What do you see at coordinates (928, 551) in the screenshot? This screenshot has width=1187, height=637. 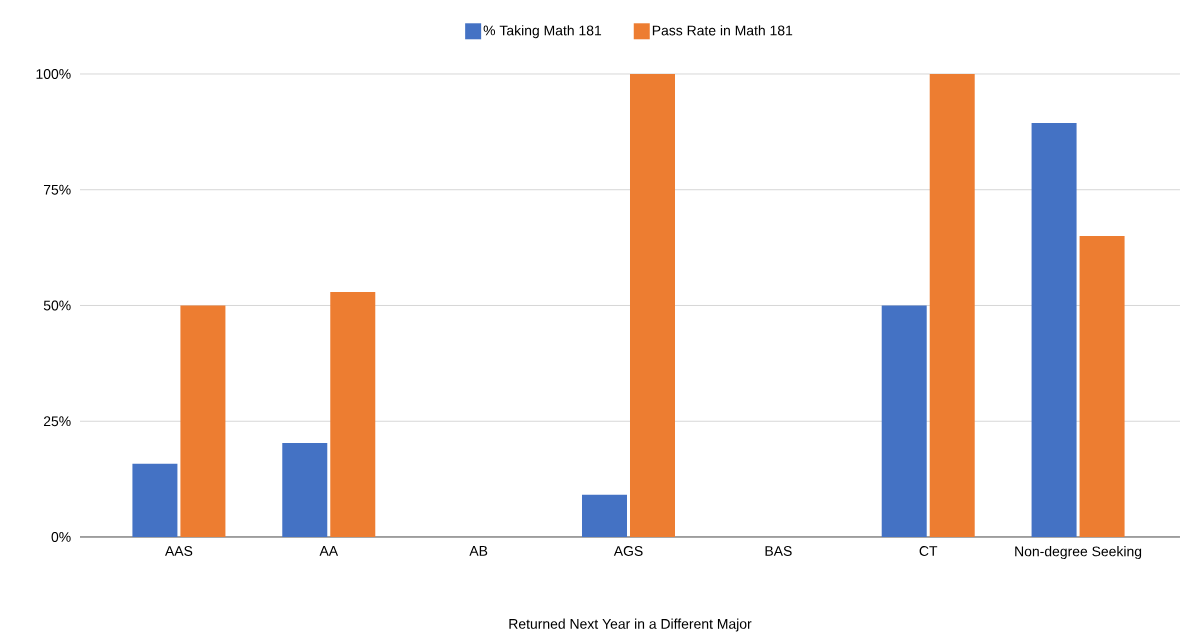 I see `x-tick-label: CT` at bounding box center [928, 551].